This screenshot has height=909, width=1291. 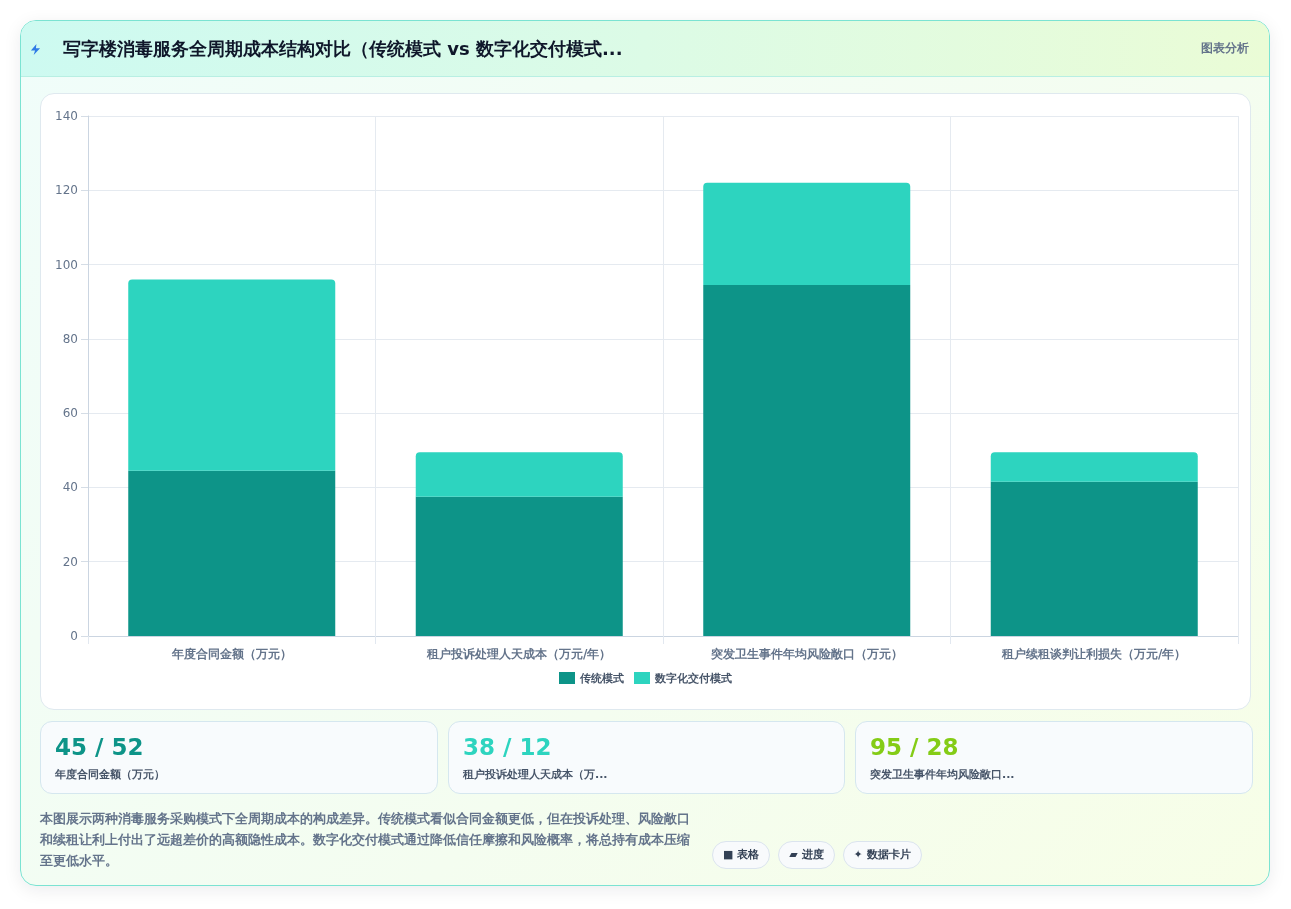 I want to click on text: 95 / 28, so click(x=914, y=747).